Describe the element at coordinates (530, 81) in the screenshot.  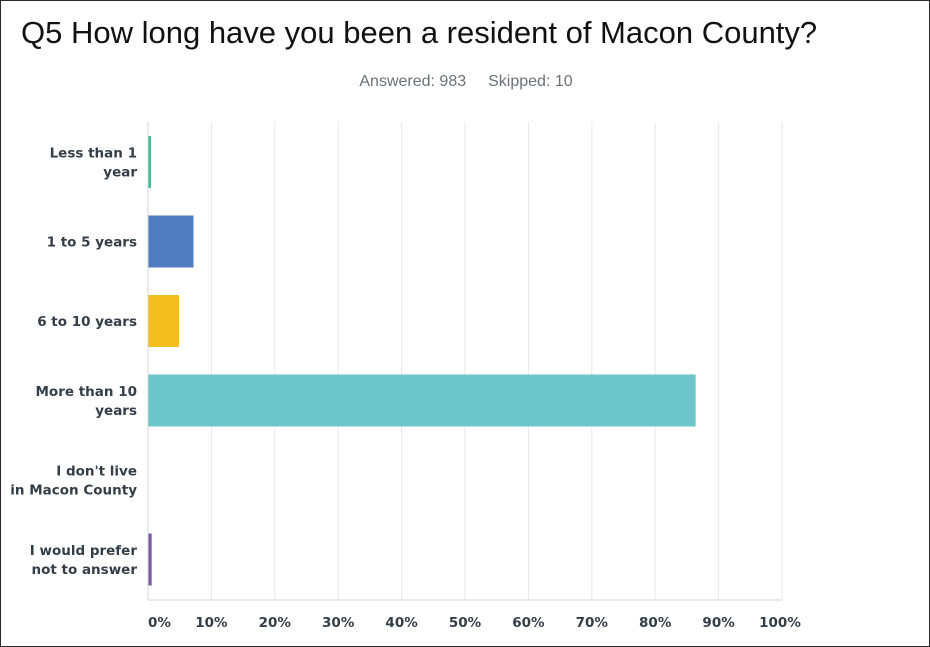
I see `skipped-count: Skipped: 10` at that location.